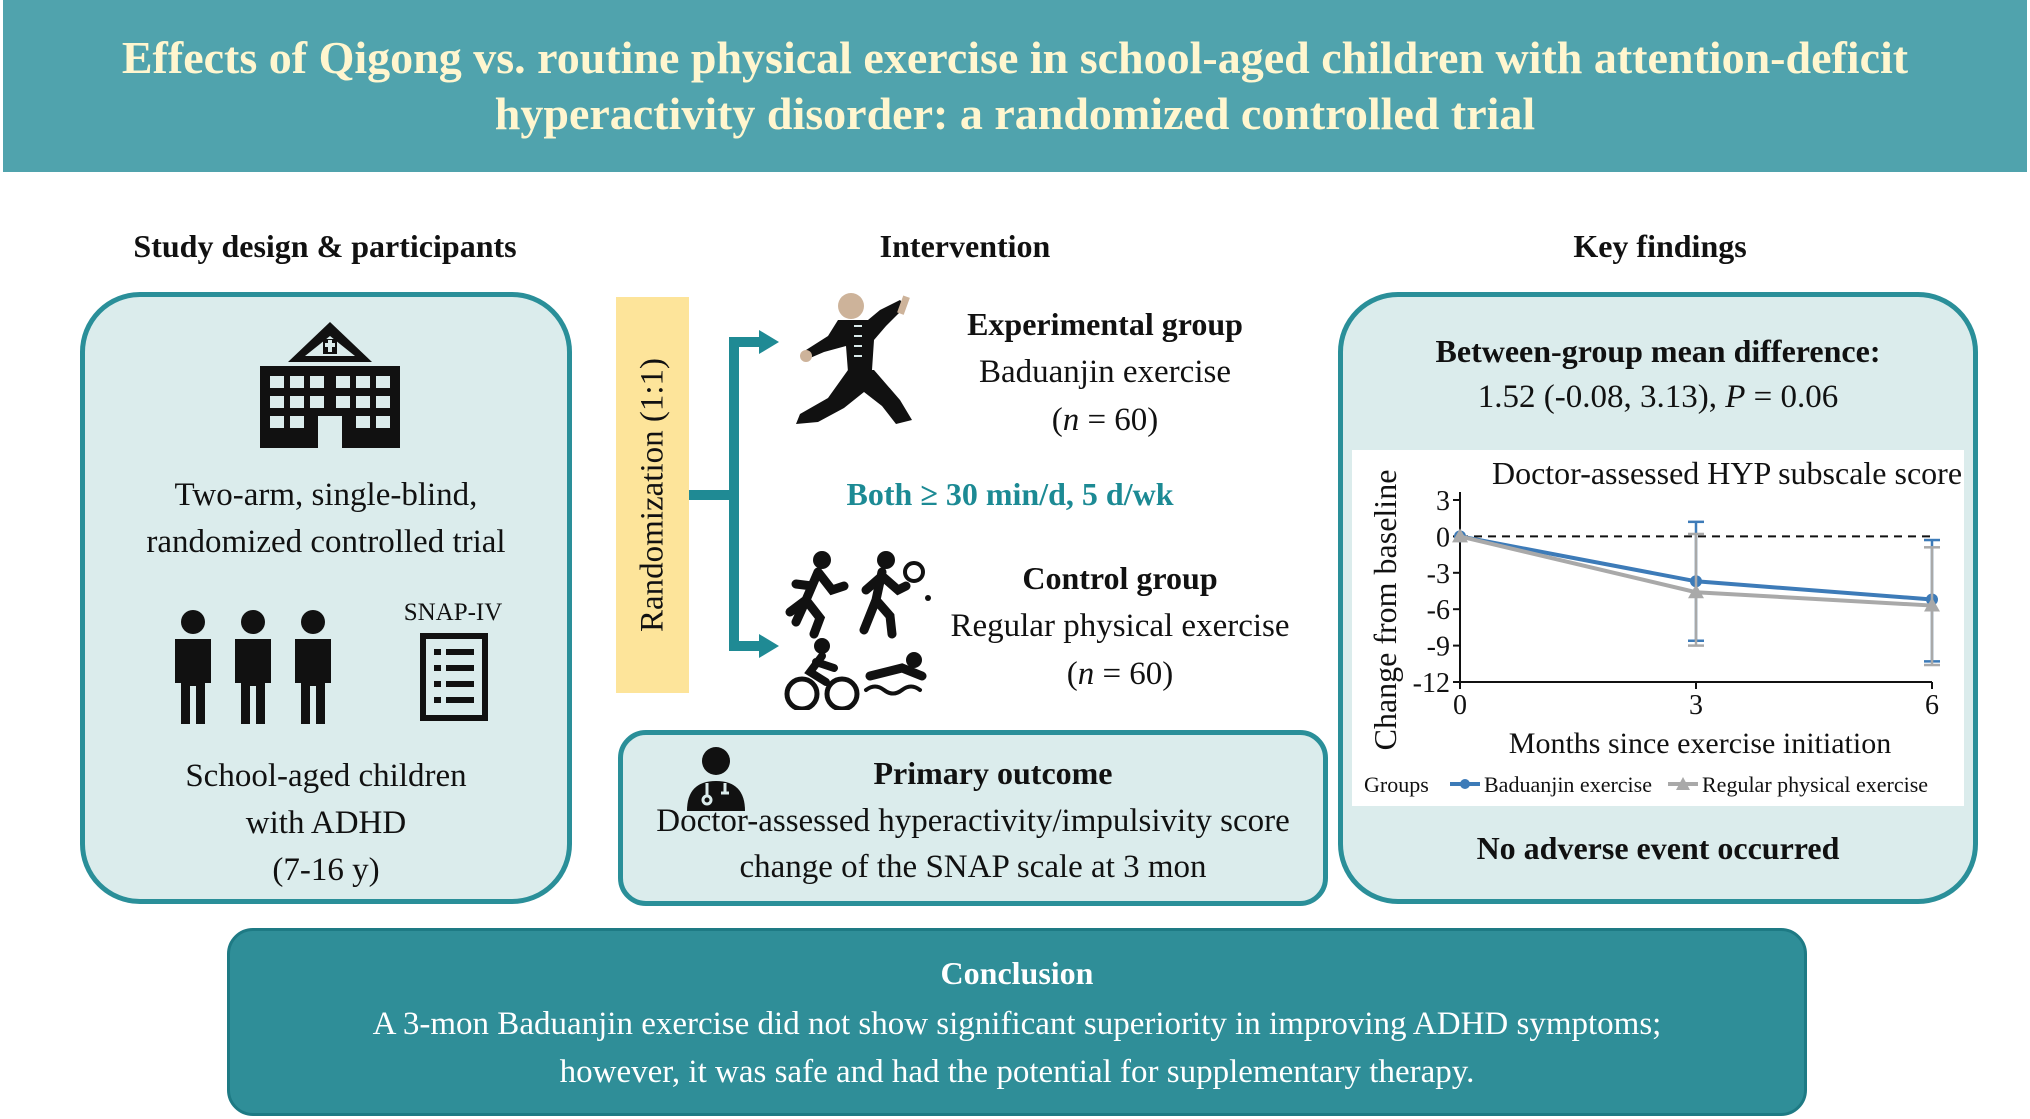  What do you see at coordinates (1120, 674) in the screenshot?
I see `control-n: (n = 60)` at bounding box center [1120, 674].